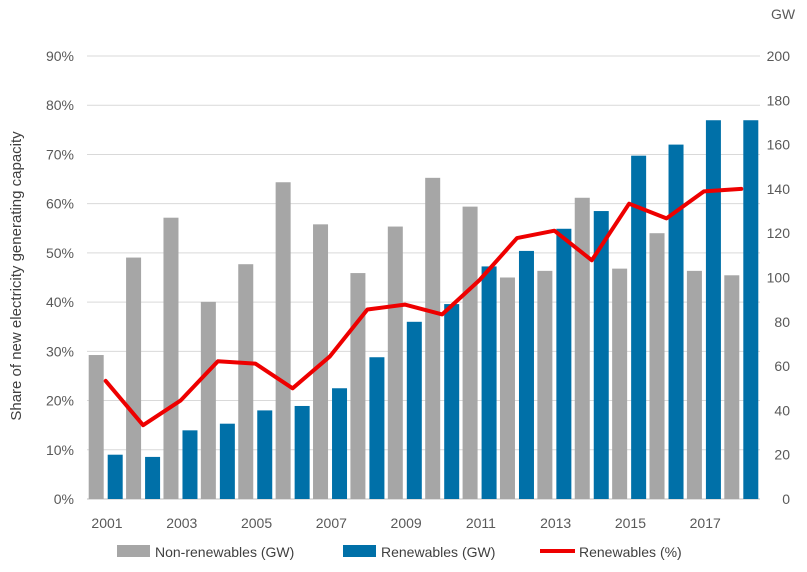  Describe the element at coordinates (630, 523) in the screenshot. I see `x-tick-label: 2015` at that location.